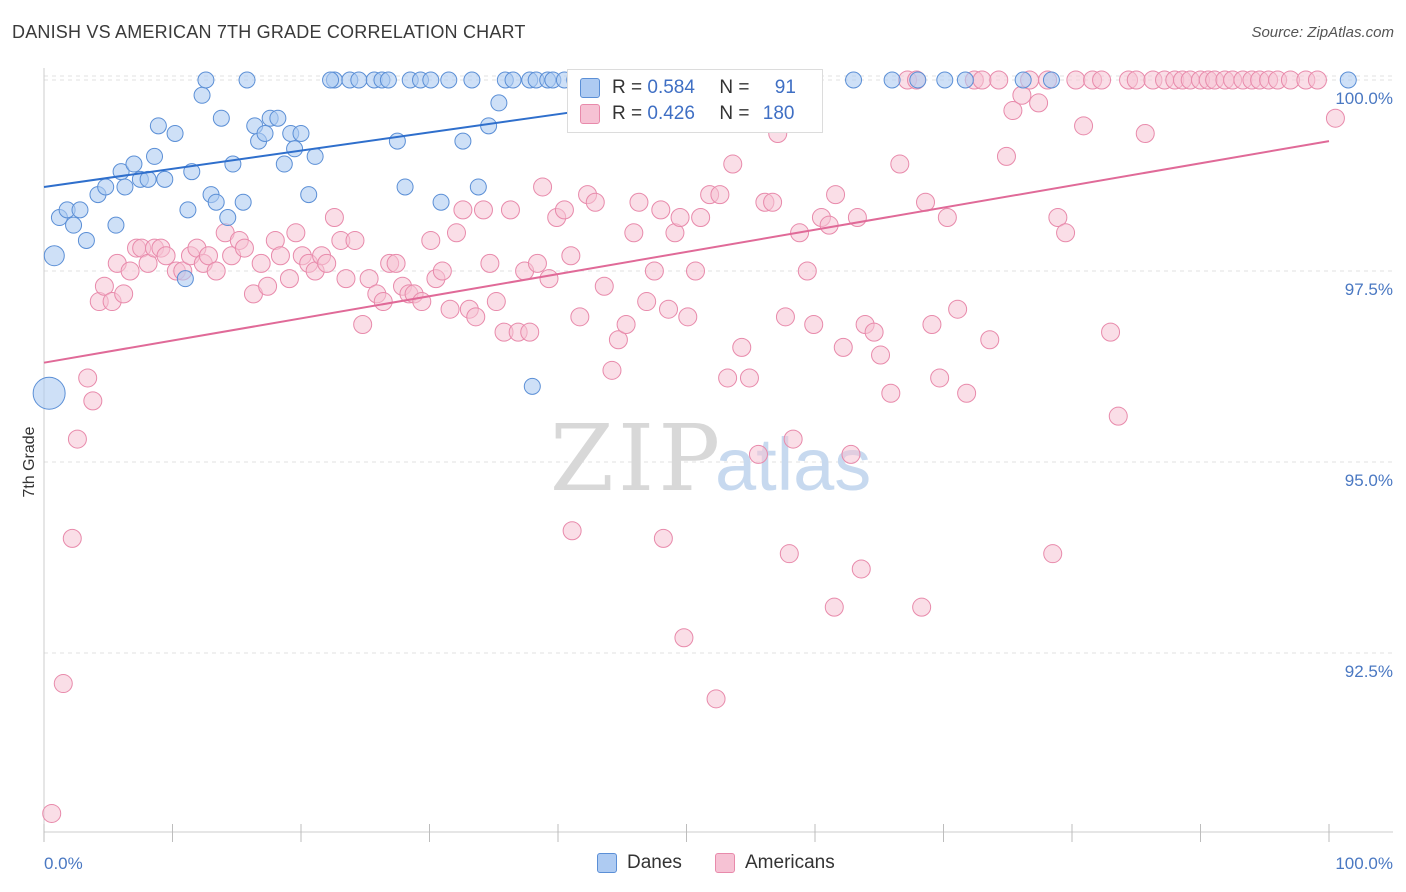 This screenshot has height=892, width=1406. Describe the element at coordinates (785, 87) in the screenshot. I see `legend-n-value: 91` at that location.